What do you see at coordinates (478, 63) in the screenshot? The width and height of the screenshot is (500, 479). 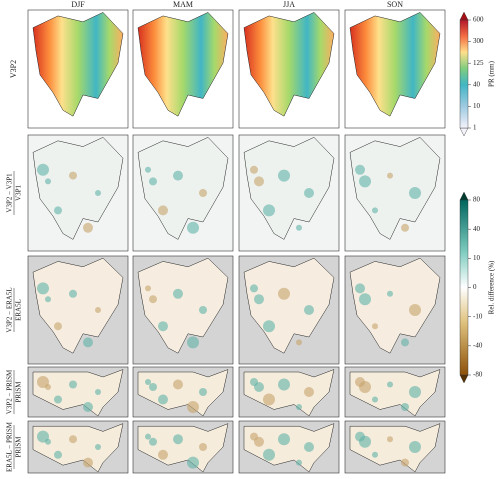 I see `colorbar-tick-label: 125` at bounding box center [478, 63].